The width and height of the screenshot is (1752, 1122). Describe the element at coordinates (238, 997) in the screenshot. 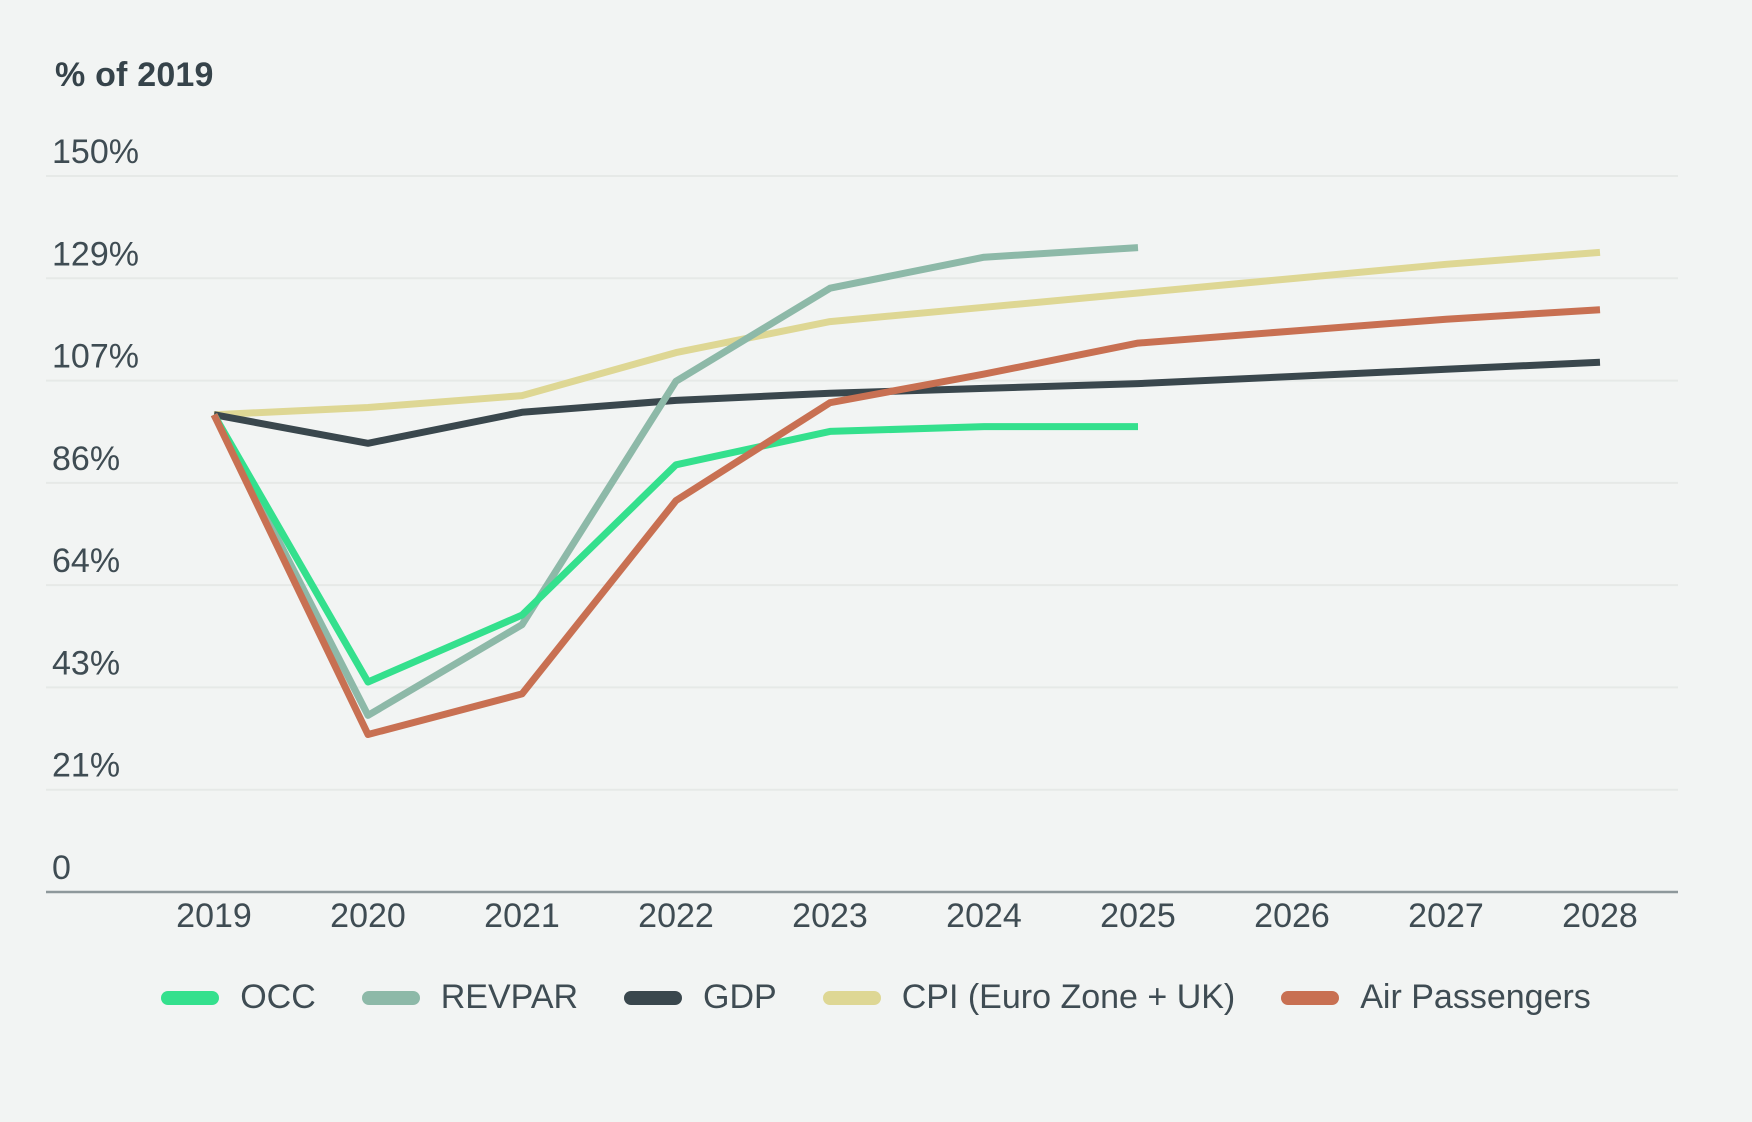

I see `legend-item-occ: OCC` at that location.